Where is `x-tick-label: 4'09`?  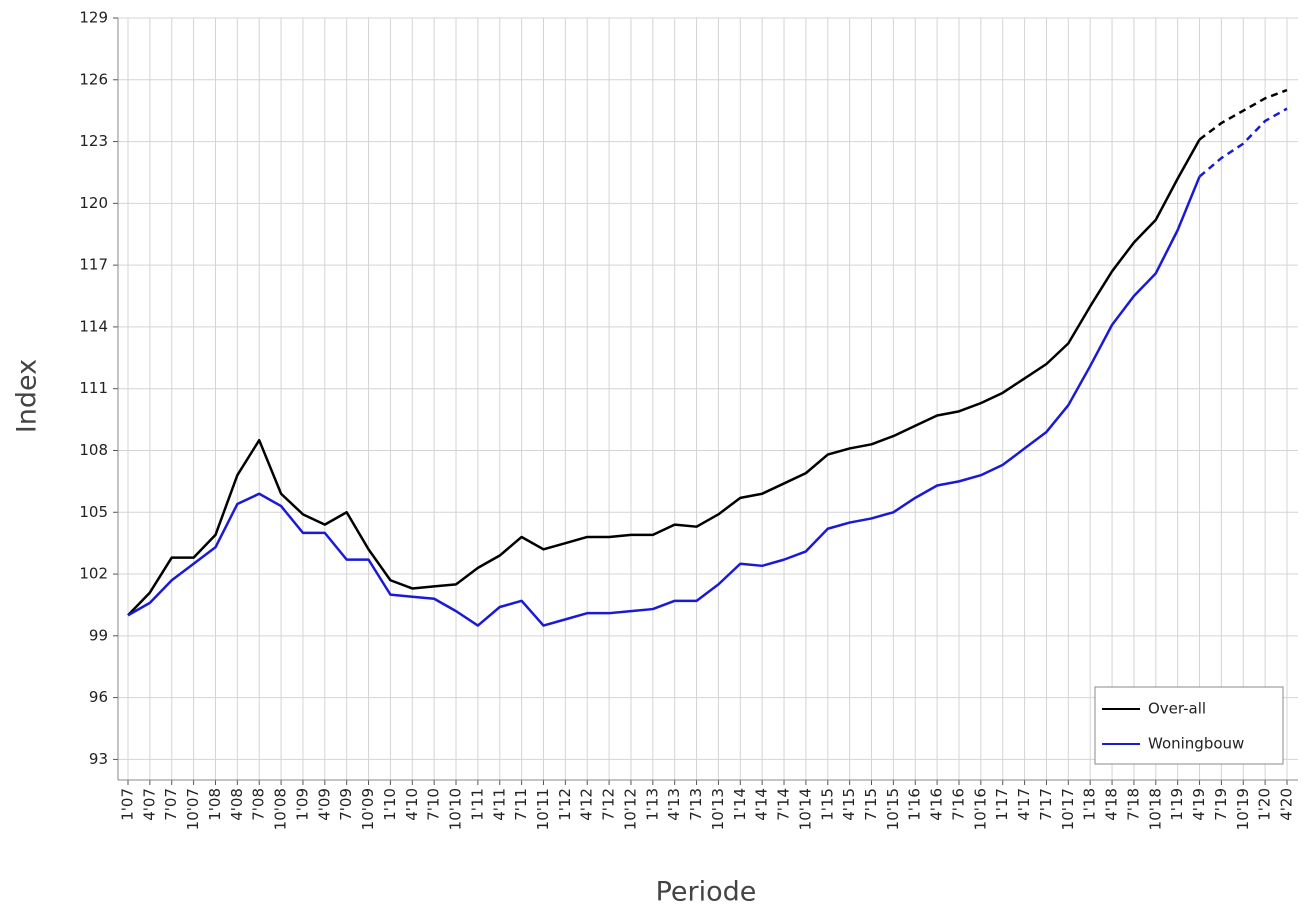
x-tick-label: 4'09 is located at coordinates (324, 804).